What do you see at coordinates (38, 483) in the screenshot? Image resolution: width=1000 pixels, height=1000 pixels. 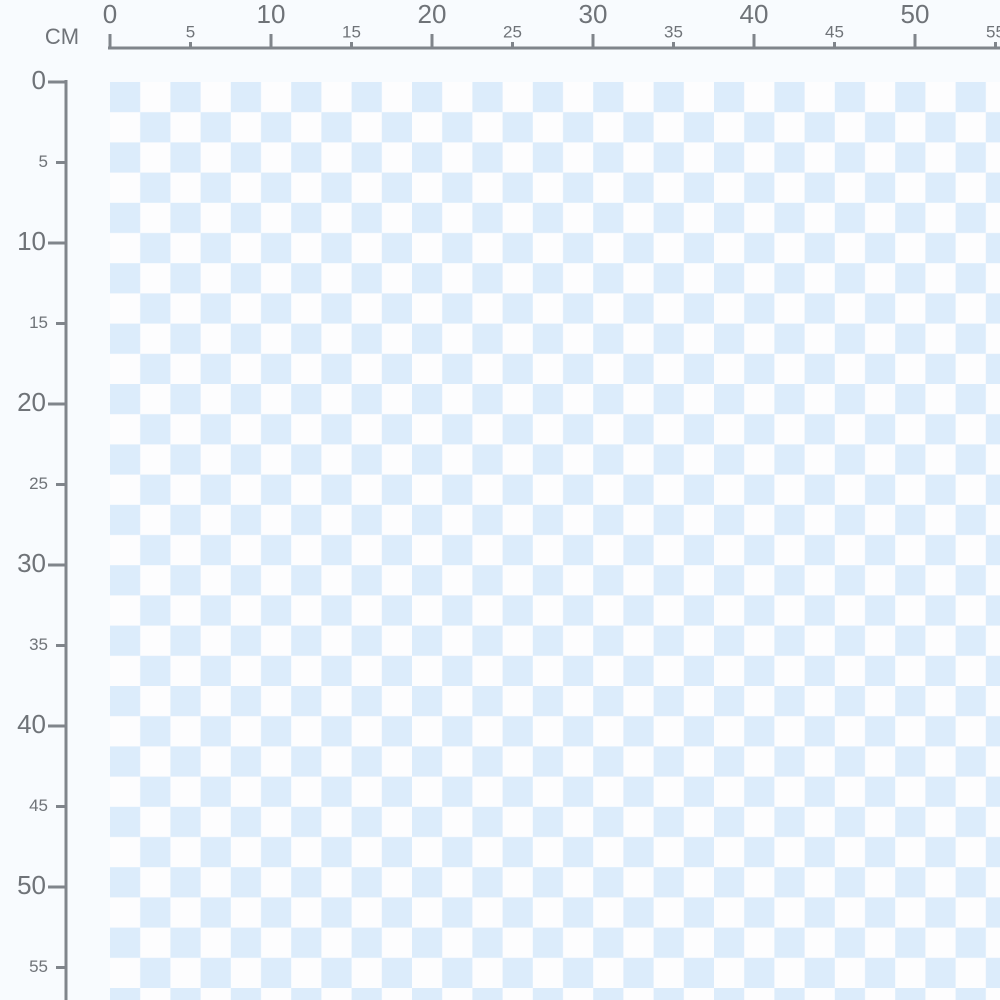 I see `left-ruler-label: 25` at bounding box center [38, 483].